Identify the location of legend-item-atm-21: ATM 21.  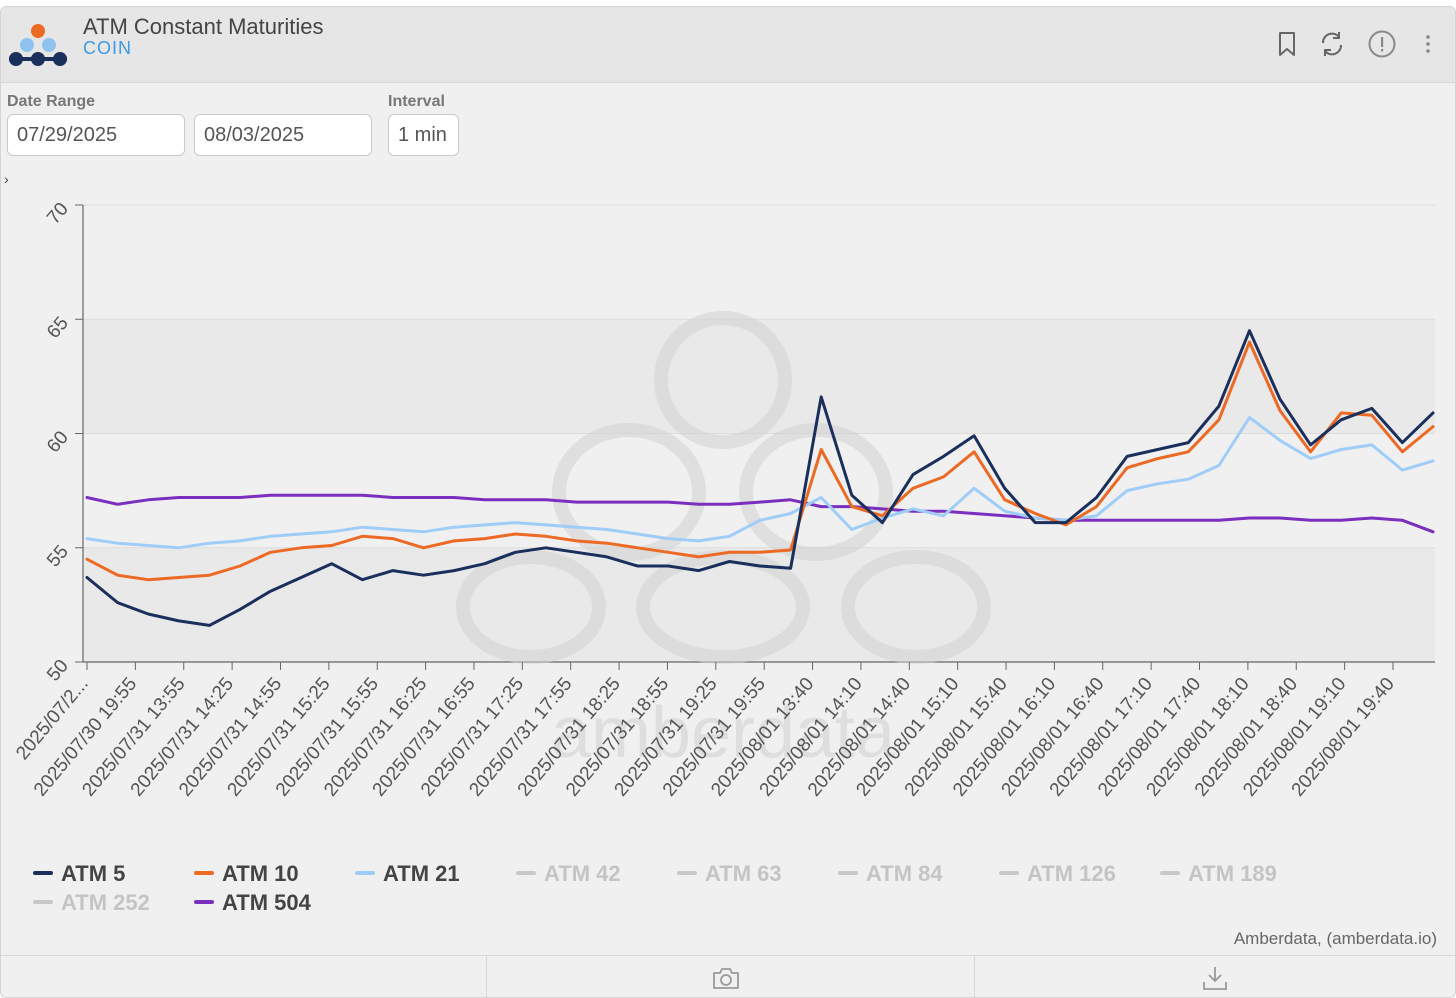
(407, 874).